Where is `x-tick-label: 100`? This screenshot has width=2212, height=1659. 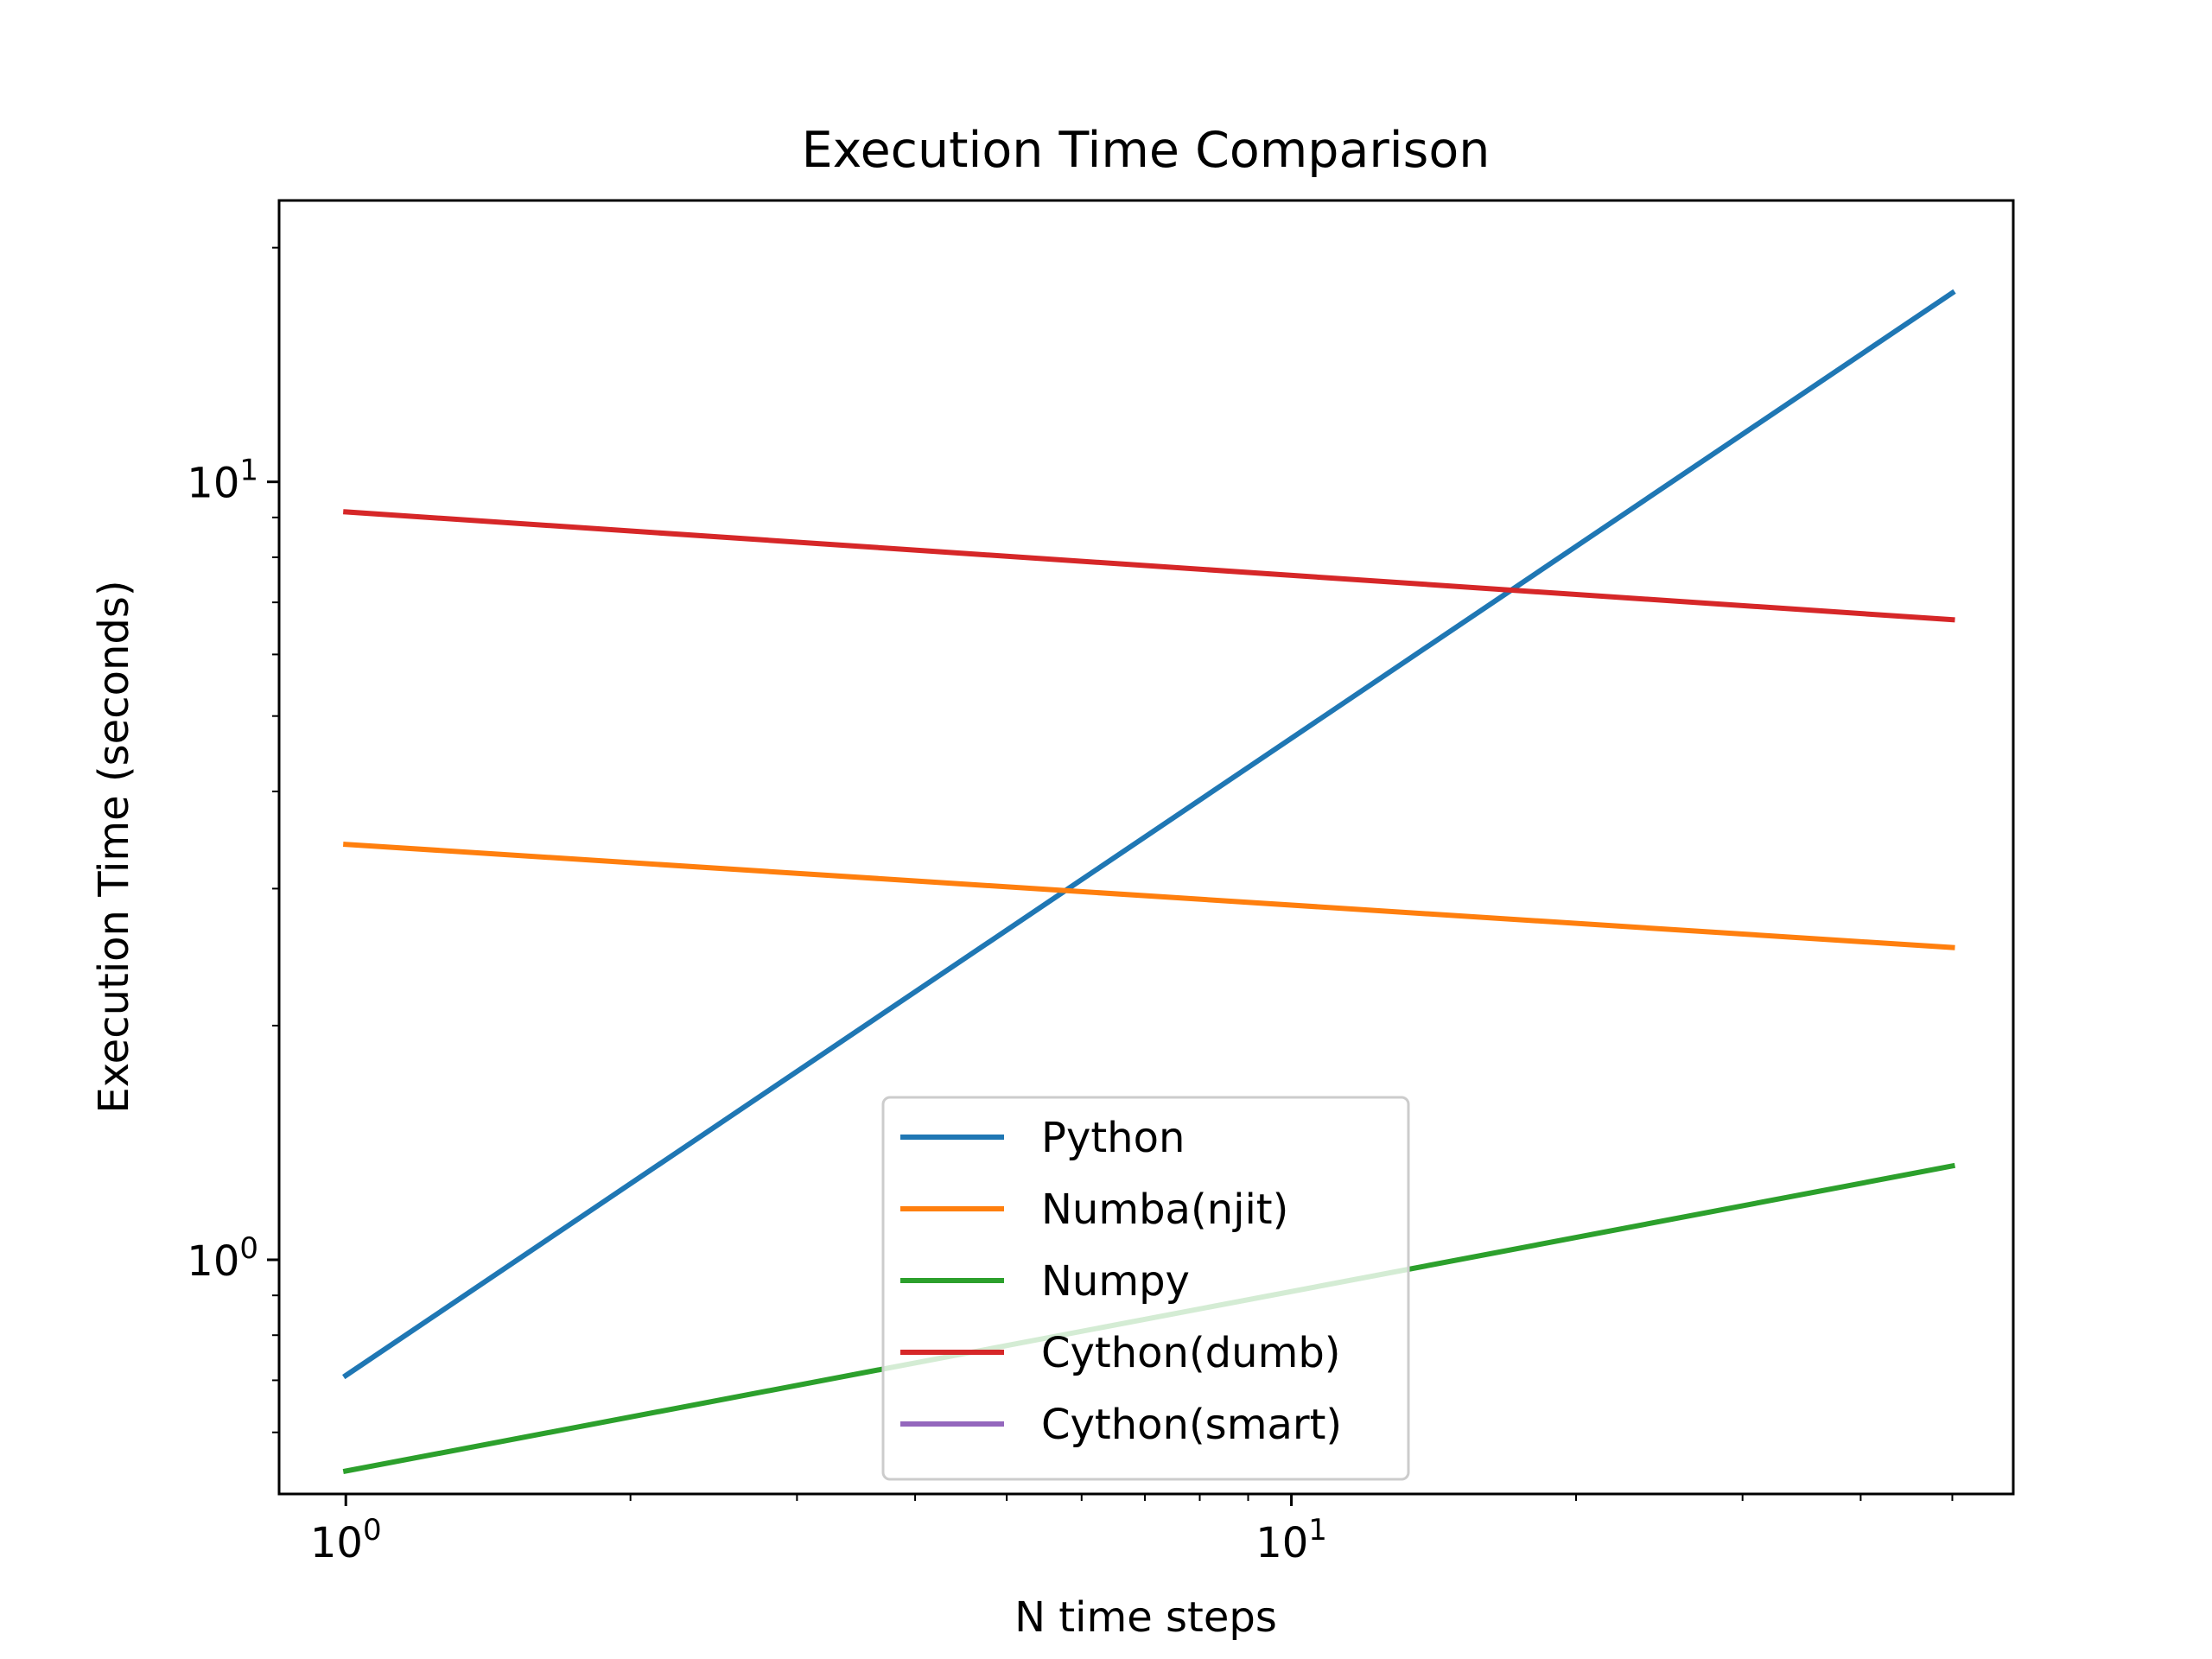 x-tick-label: 100 is located at coordinates (346, 1540).